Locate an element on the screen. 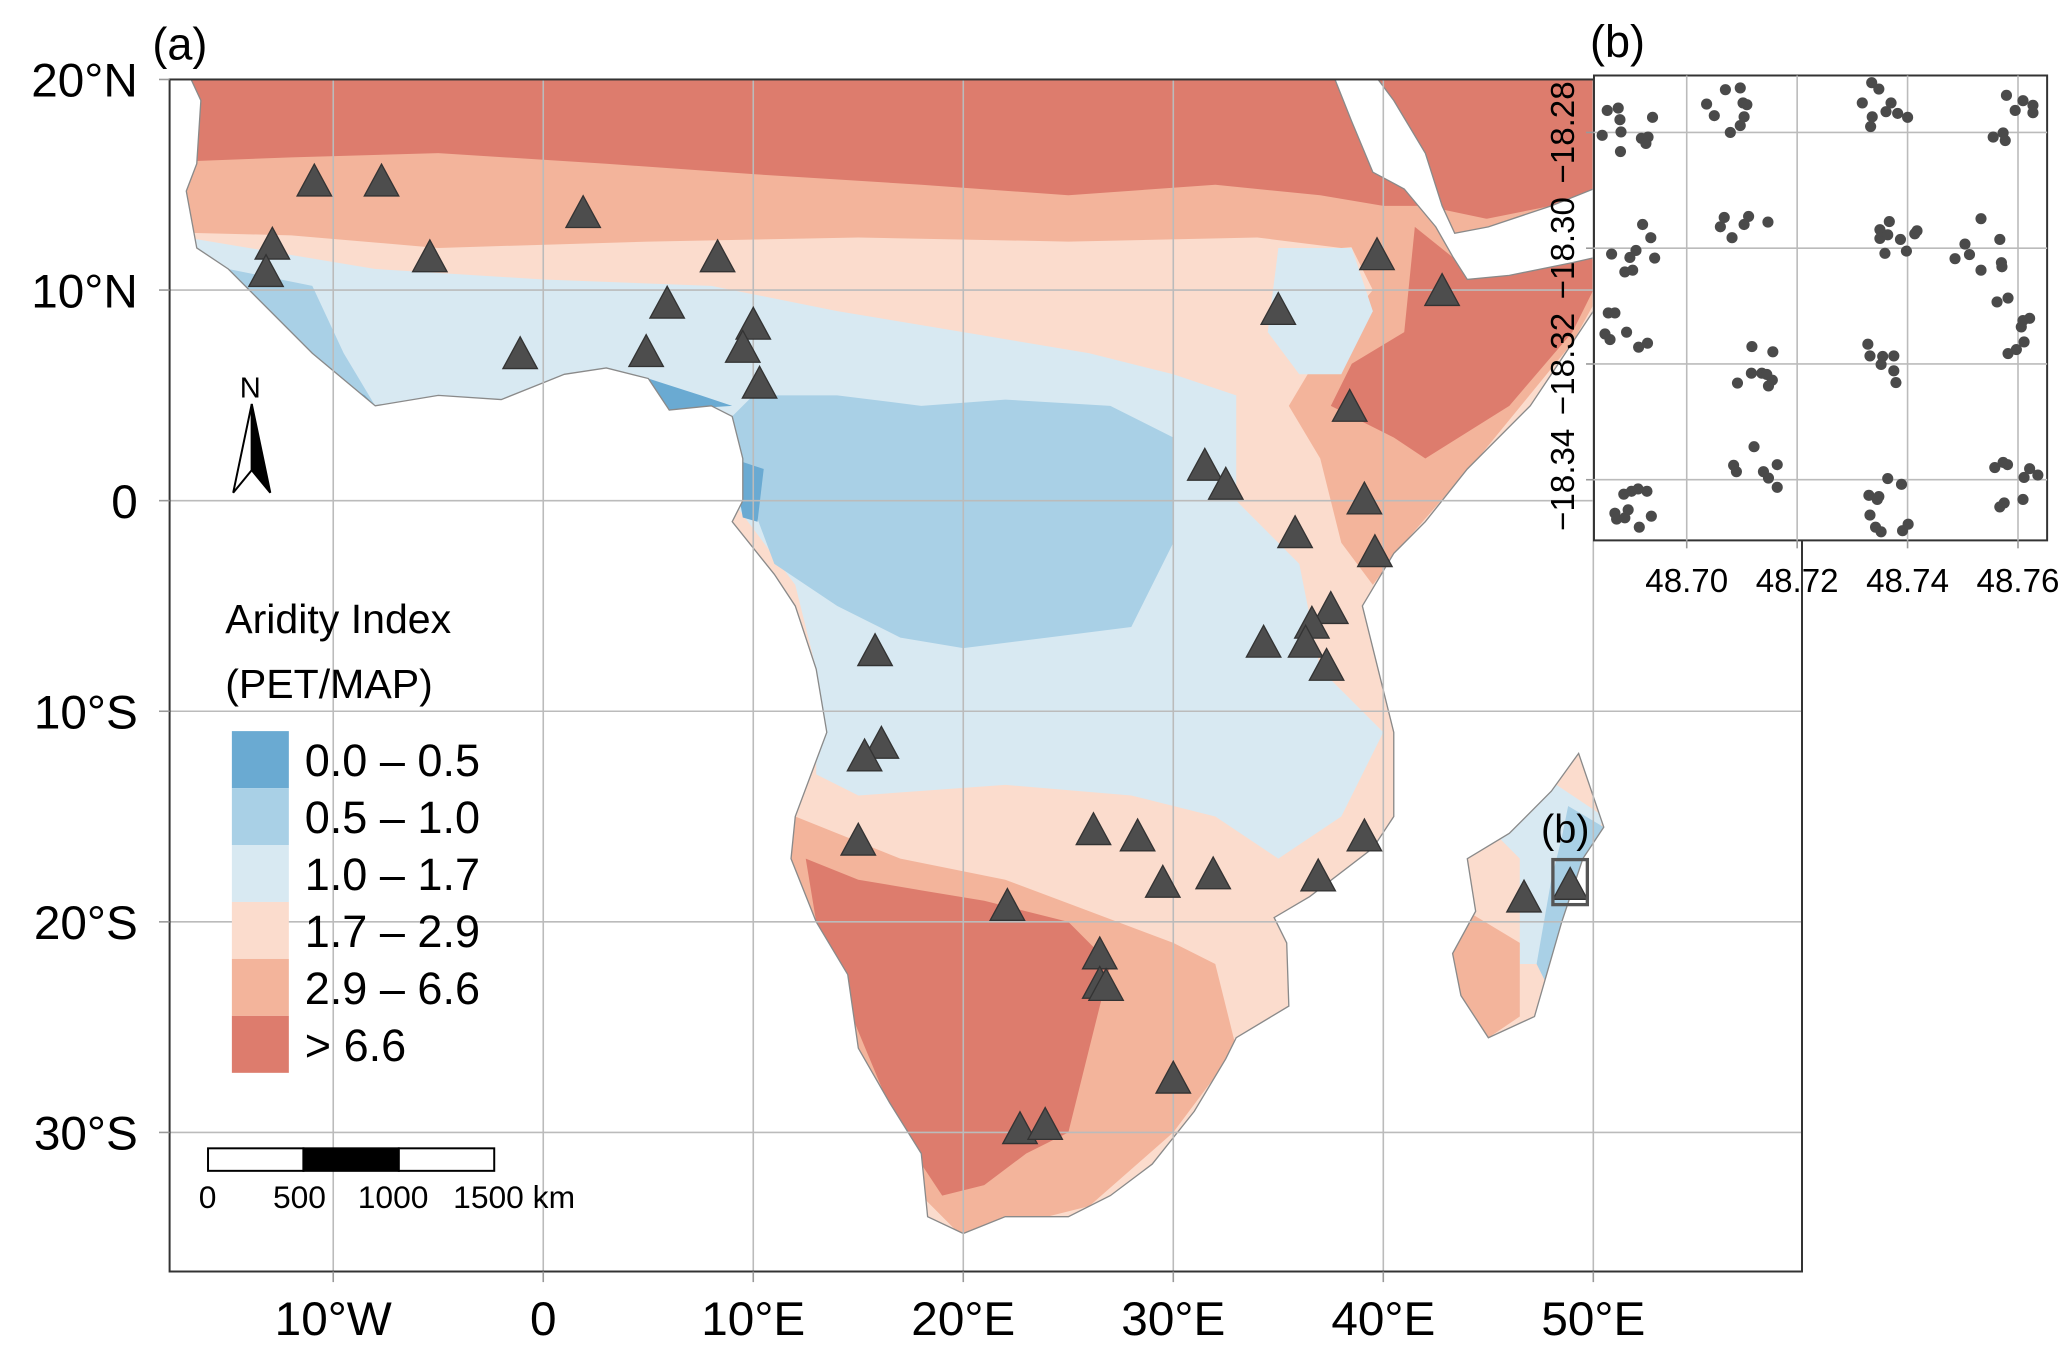 The height and width of the screenshot is (1347, 2067). aridity-class-0.0-0.5-niger-delta is located at coordinates (690, 394).